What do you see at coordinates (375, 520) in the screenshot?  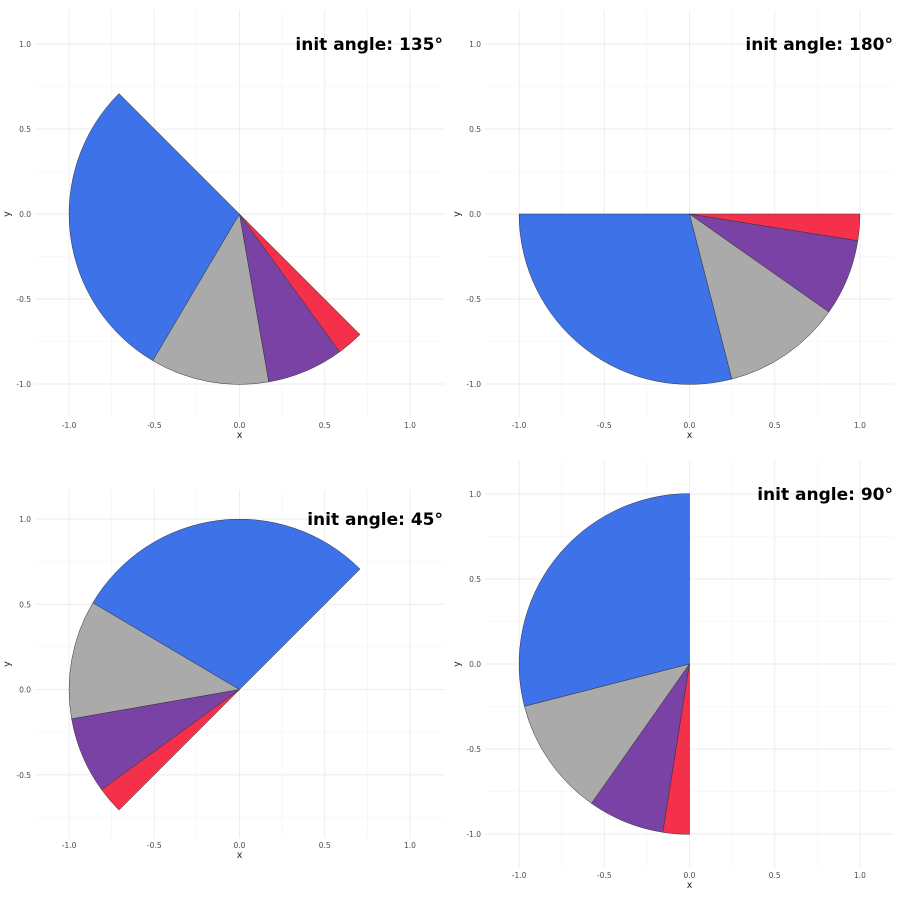 I see `panel-title: init angle: 45°` at bounding box center [375, 520].